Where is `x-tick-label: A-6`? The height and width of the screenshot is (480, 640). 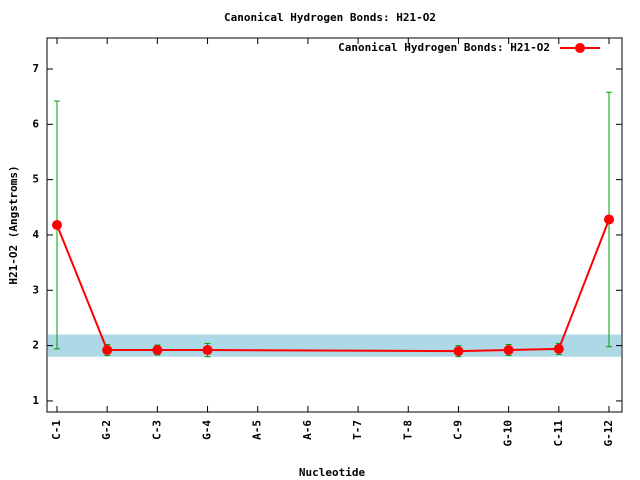 x-tick-label: A-6 is located at coordinates (307, 430).